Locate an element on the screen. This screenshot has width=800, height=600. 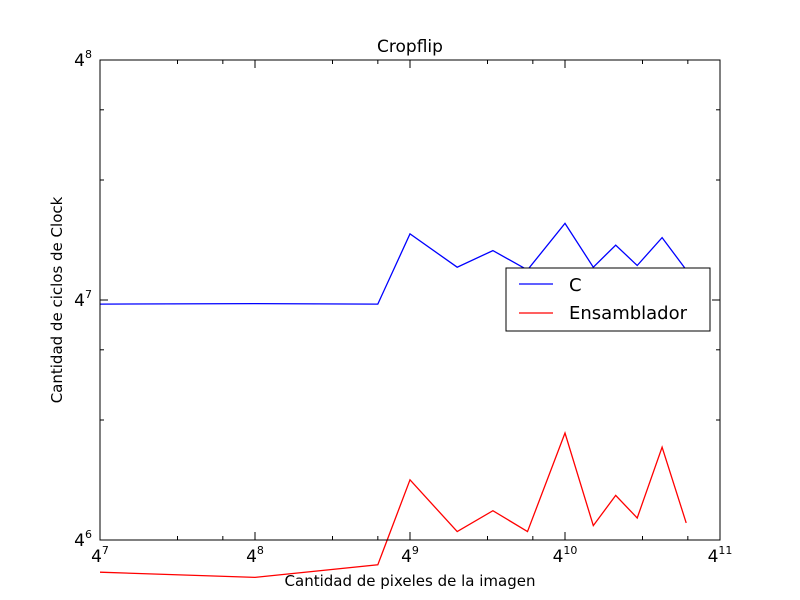
x-tick-label: 48 is located at coordinates (255, 555).